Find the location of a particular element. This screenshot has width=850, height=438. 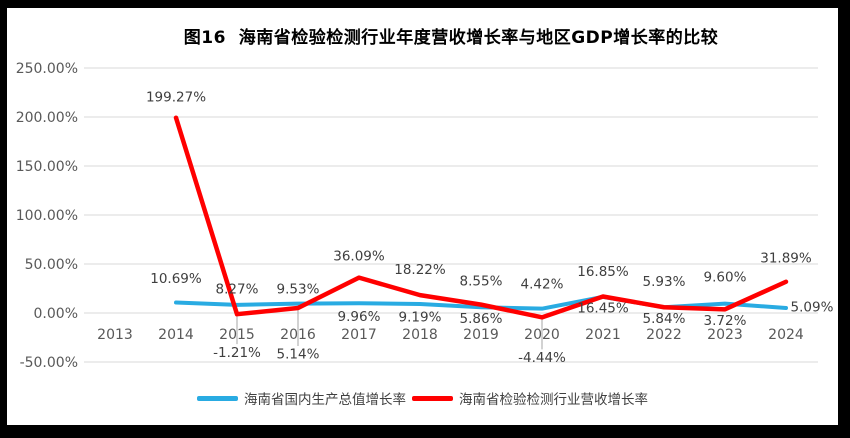

gdp-line-swatch is located at coordinates (217, 398).